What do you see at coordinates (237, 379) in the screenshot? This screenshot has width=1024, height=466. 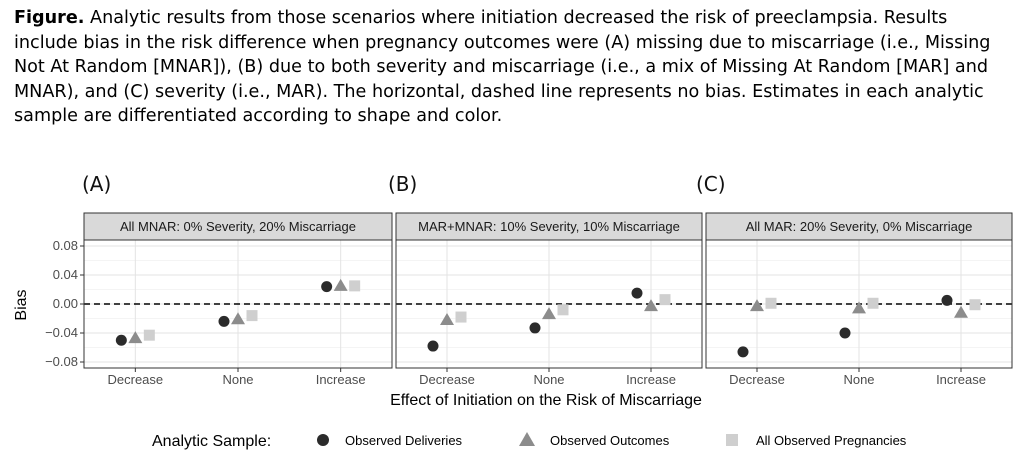 I see `x-tick-label-0-1: None` at bounding box center [237, 379].